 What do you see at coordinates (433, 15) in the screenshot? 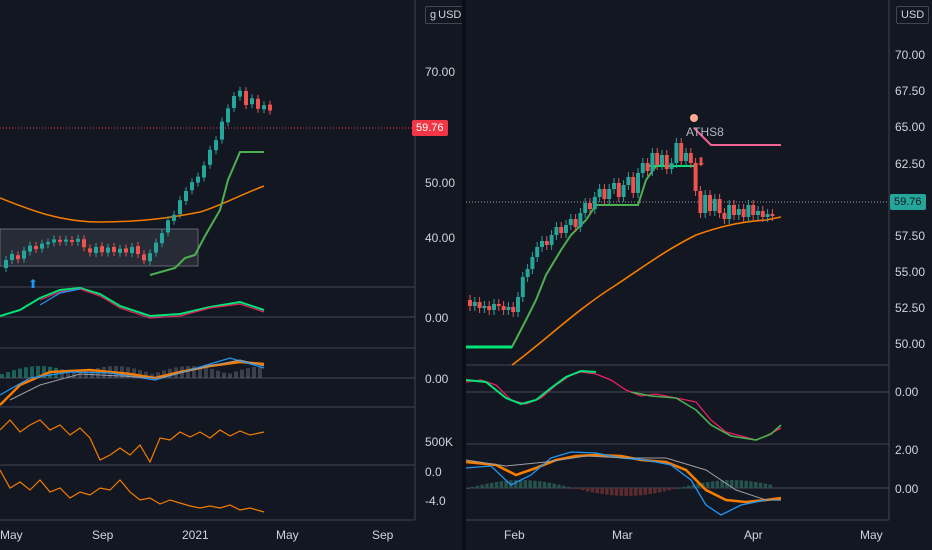
I see `currency-prefix: g` at bounding box center [433, 15].